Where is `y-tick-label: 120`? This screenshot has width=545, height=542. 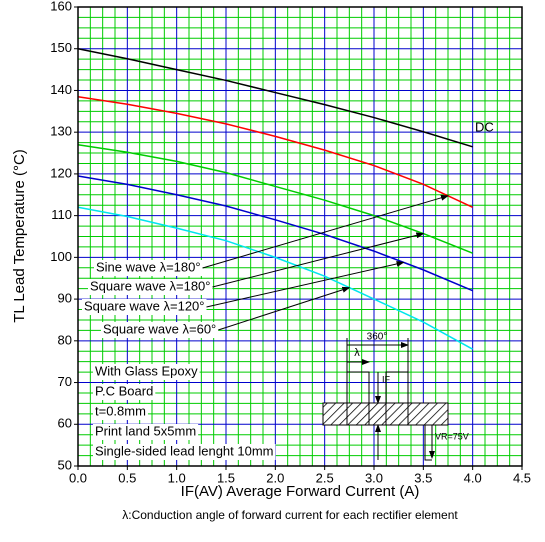
y-tick-label: 120 is located at coordinates (61, 172).